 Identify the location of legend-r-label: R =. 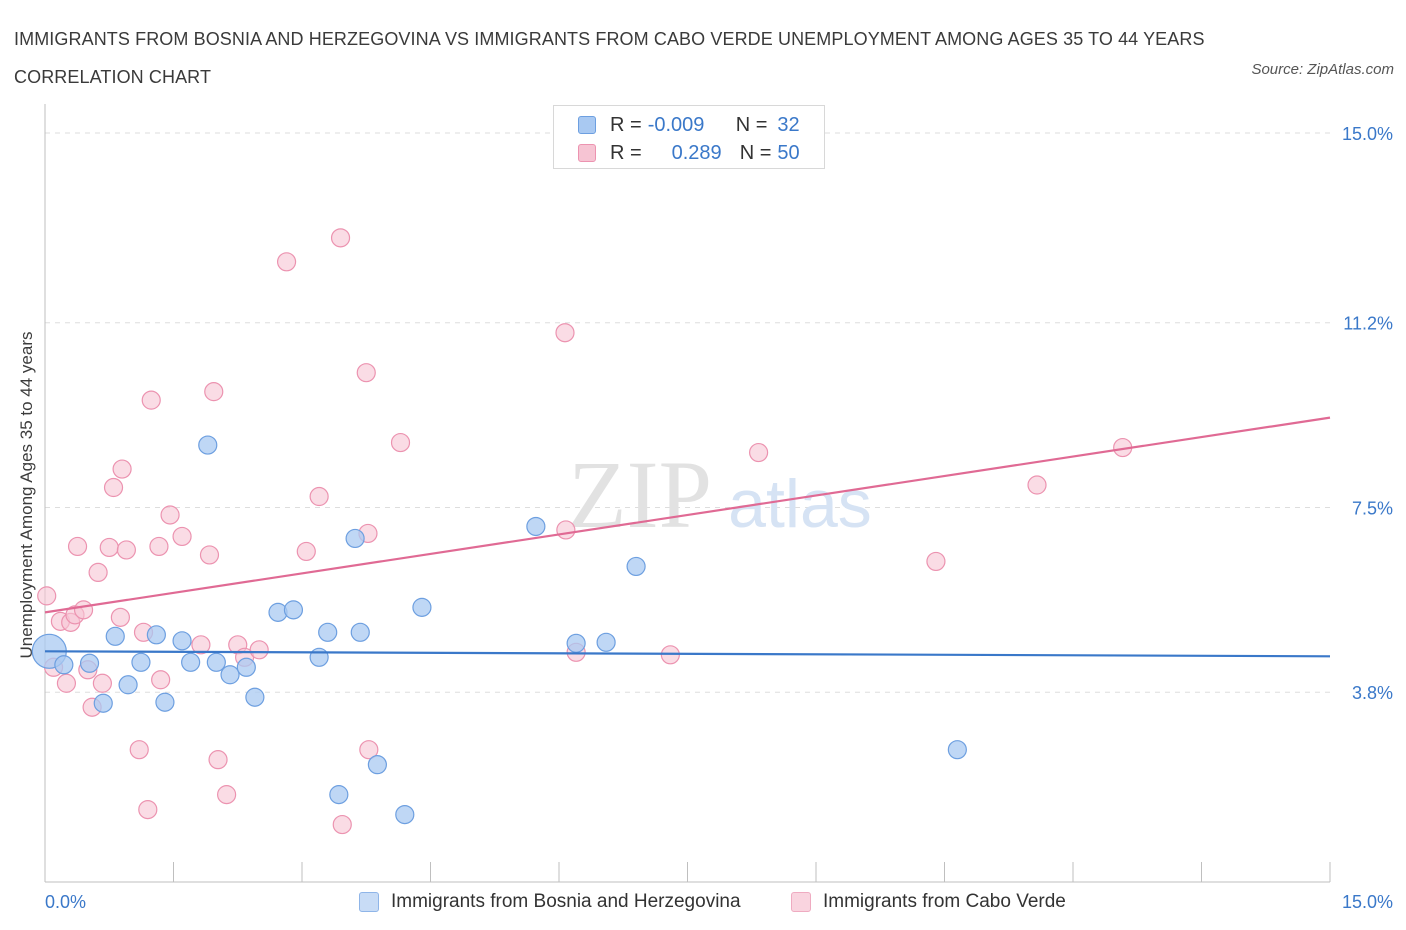
(626, 152).